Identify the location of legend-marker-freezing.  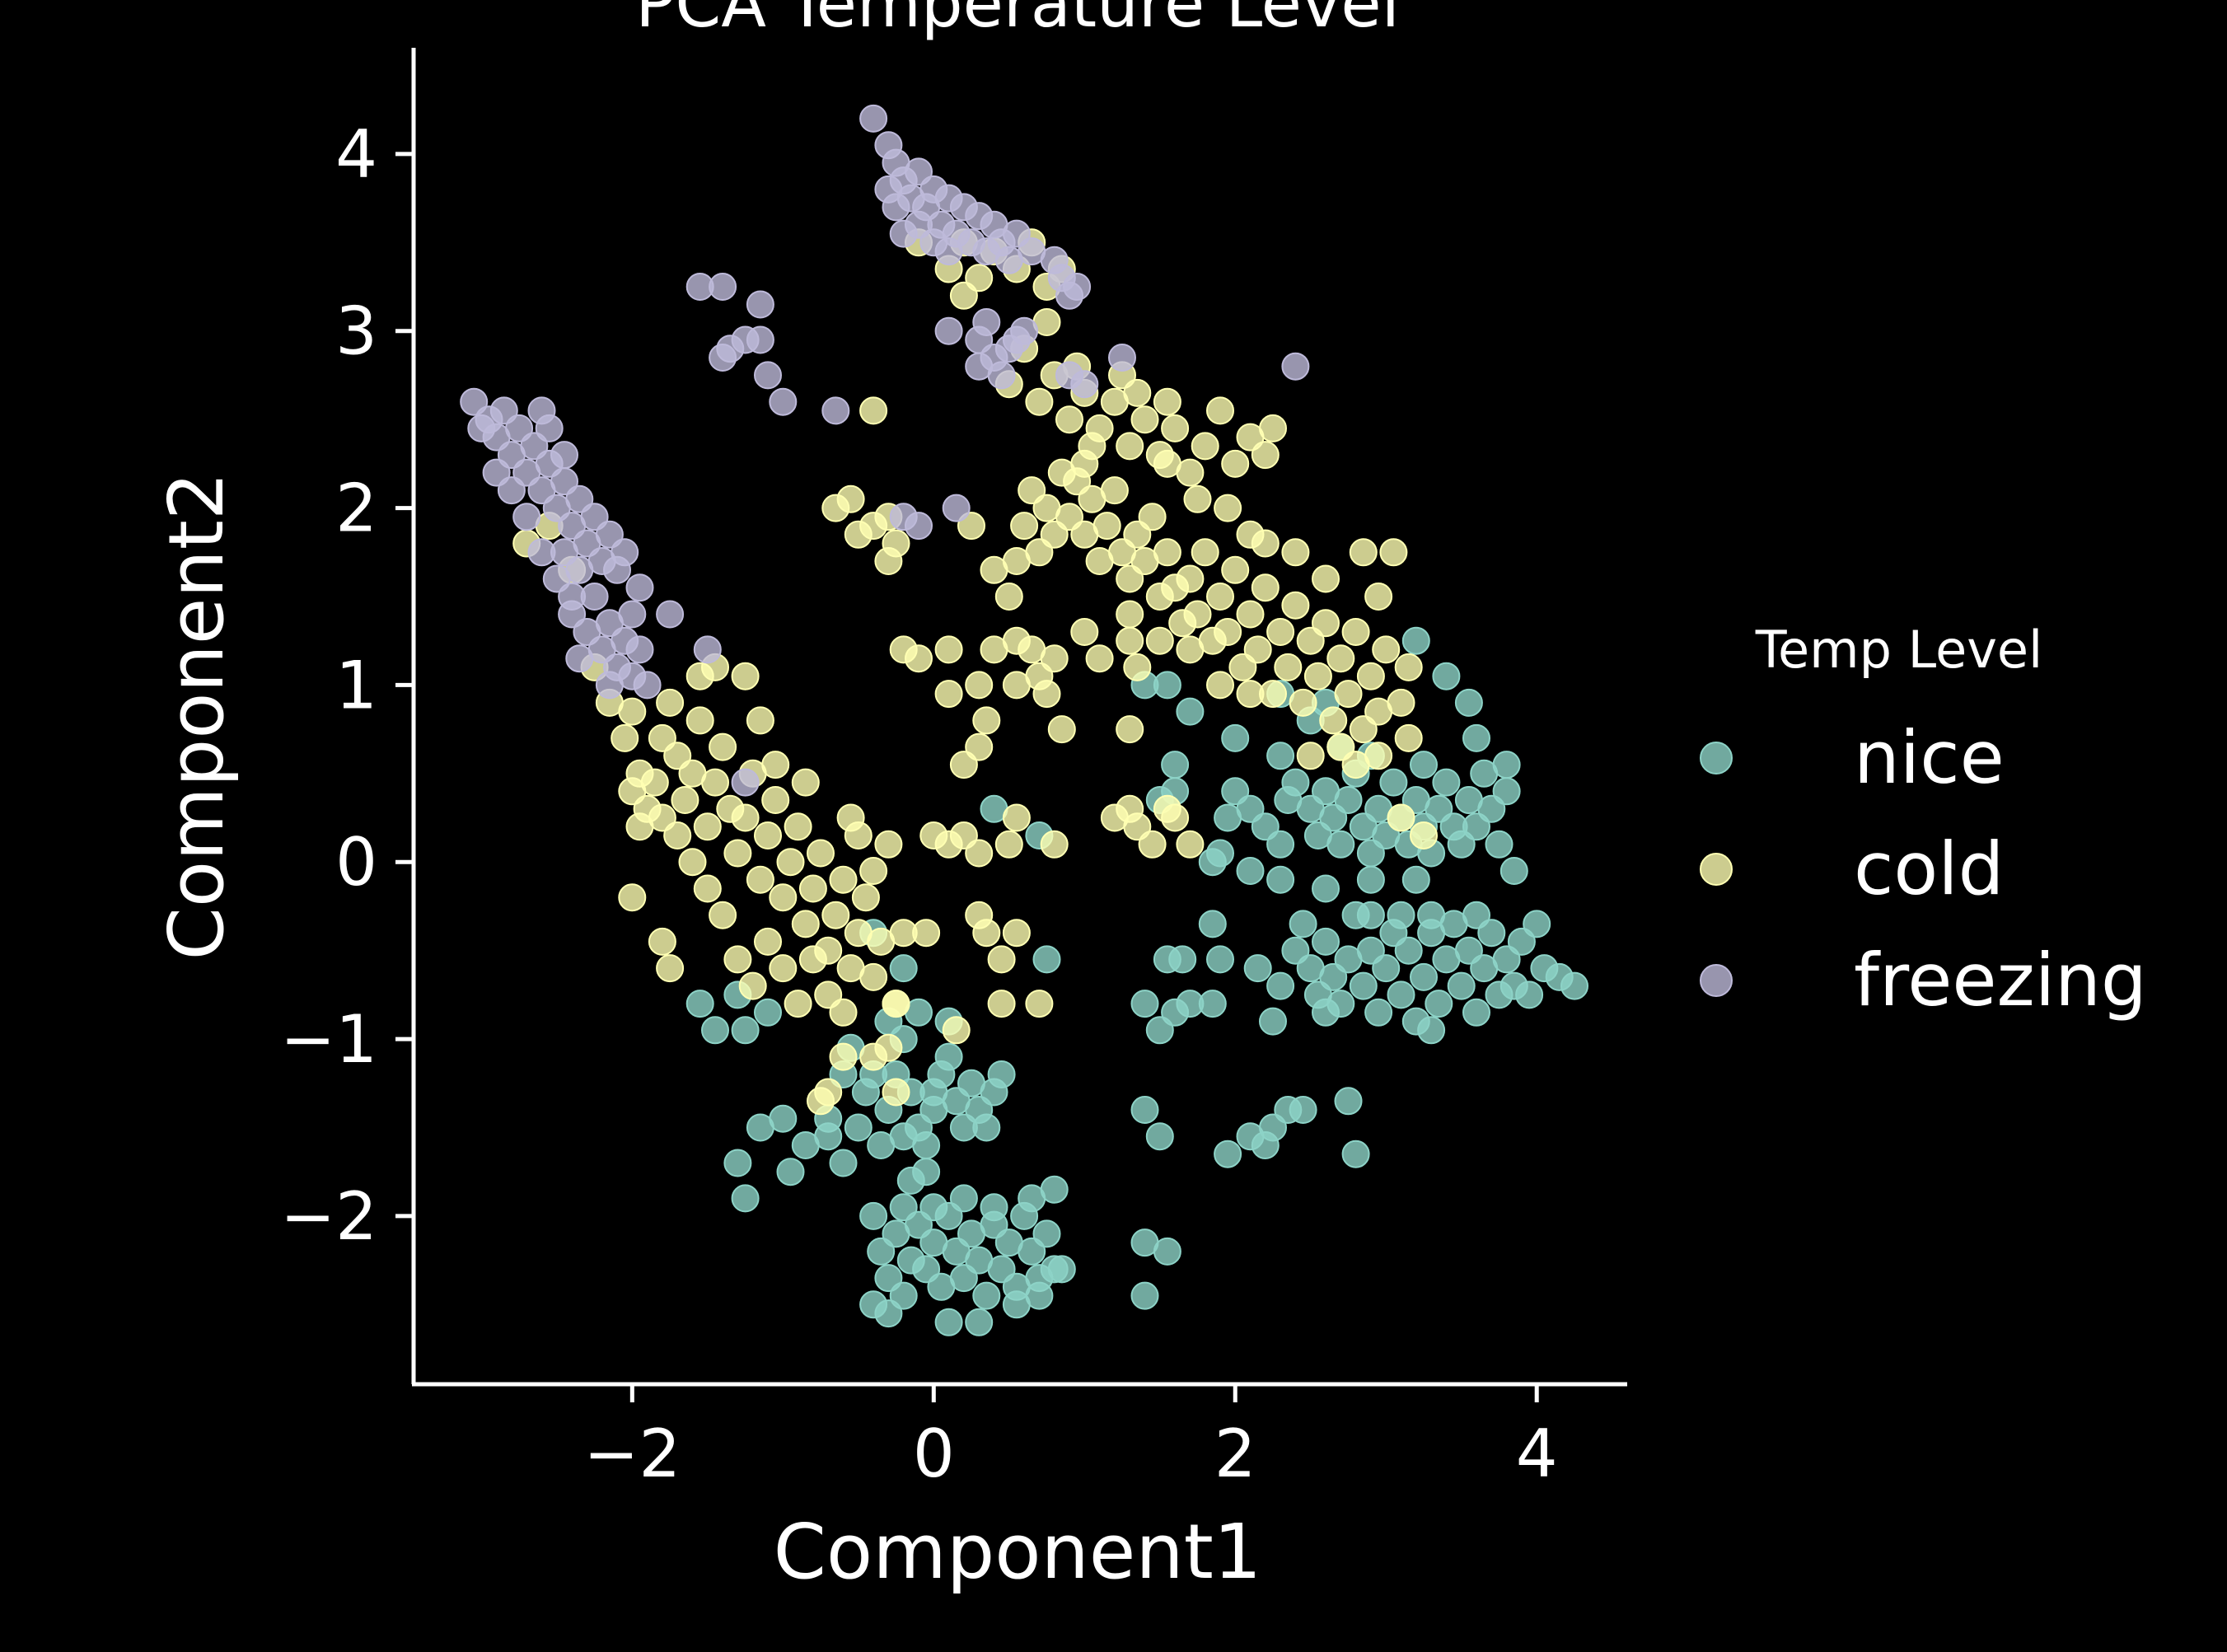
(1716, 981).